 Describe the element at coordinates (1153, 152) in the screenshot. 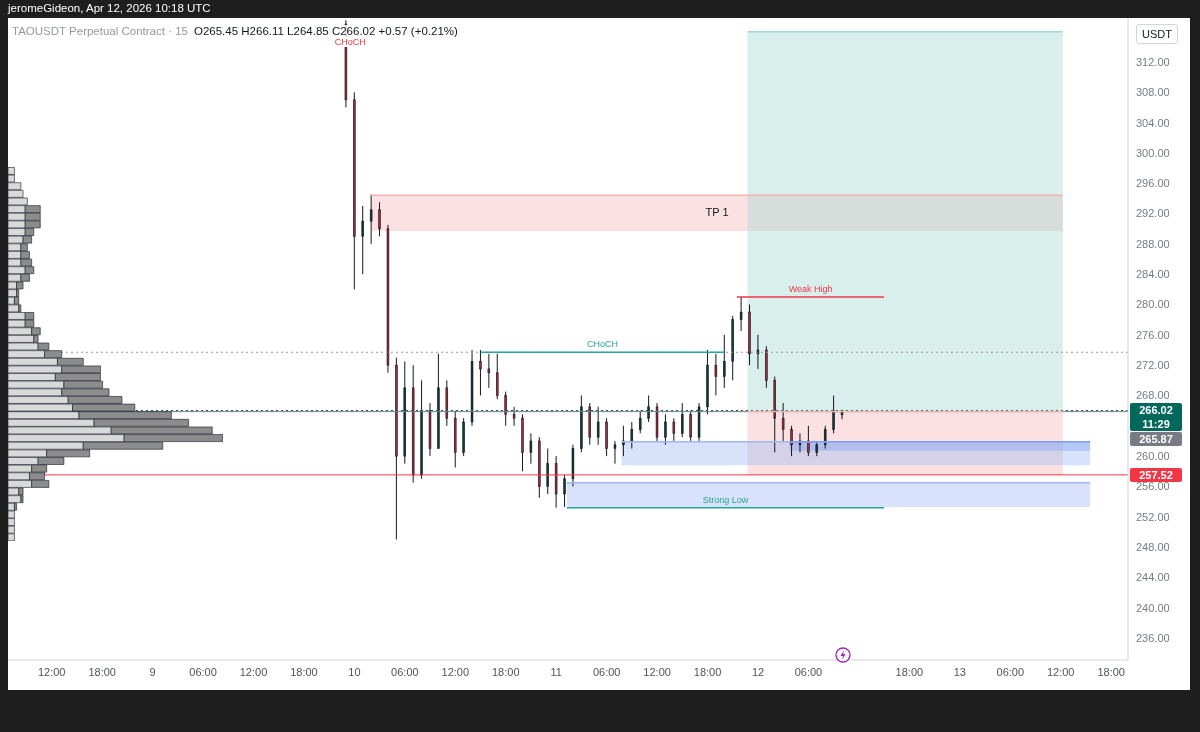

I see `y-tick-label: 300.00` at that location.